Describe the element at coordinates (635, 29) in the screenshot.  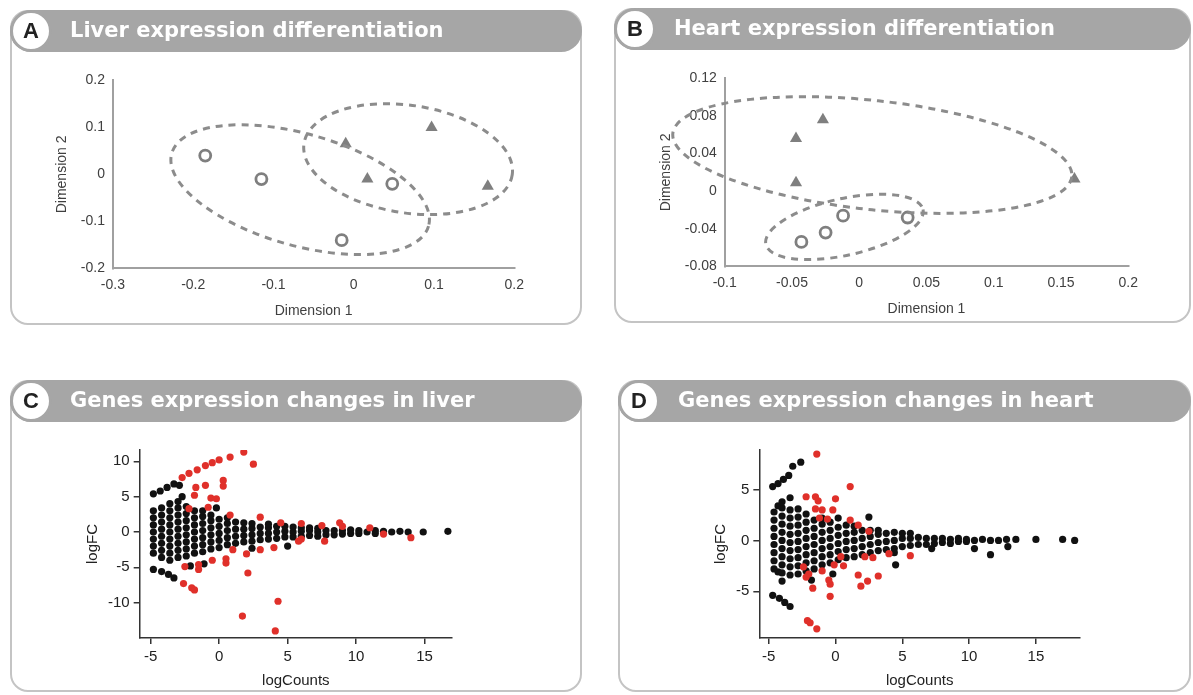
I see `text: B` at that location.